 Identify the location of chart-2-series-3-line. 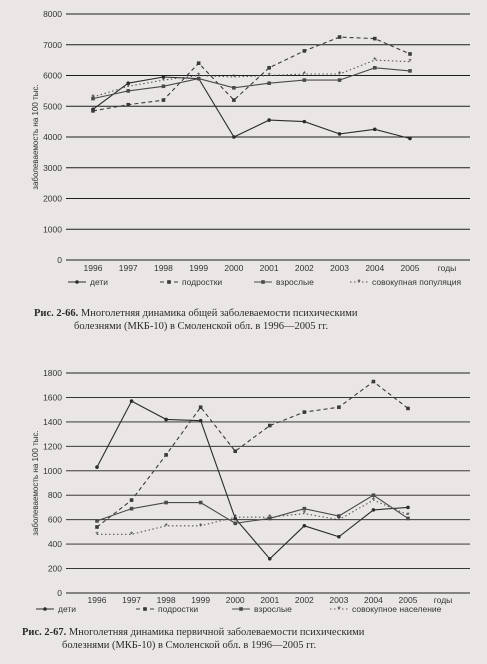
(252, 509).